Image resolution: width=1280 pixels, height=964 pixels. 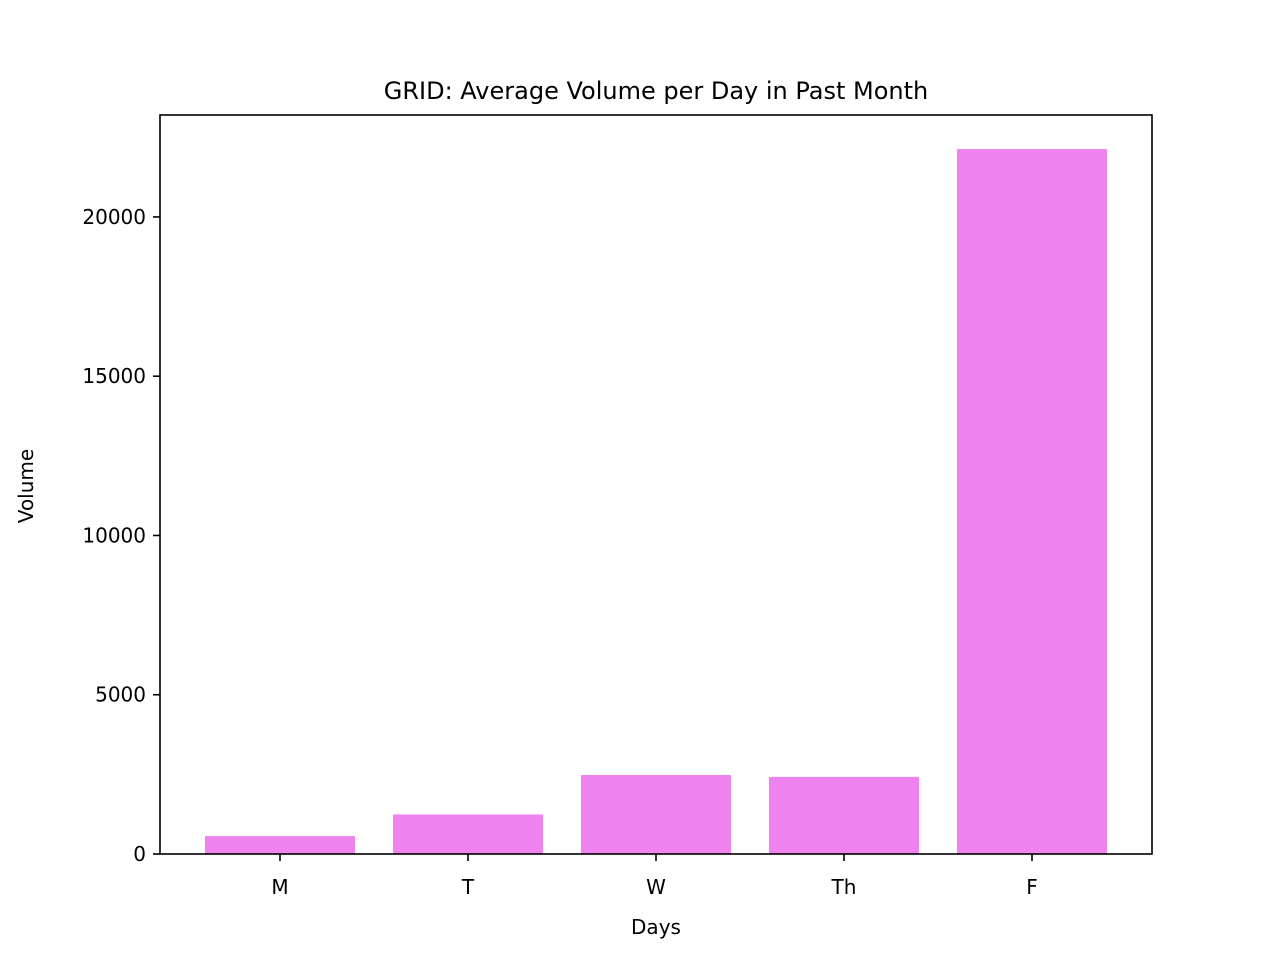 I want to click on x-tick-label: T, so click(x=468, y=887).